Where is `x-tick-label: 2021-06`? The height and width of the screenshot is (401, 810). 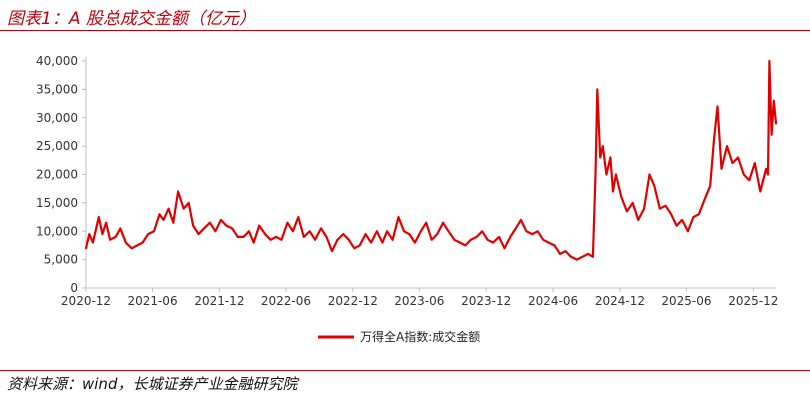 x-tick-label: 2021-06 is located at coordinates (152, 301).